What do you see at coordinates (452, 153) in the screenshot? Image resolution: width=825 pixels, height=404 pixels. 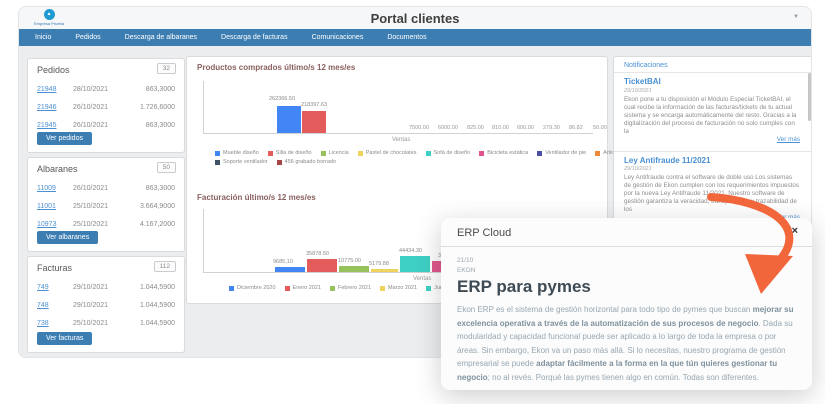 I see `legend-label: Sofá de diseño` at bounding box center [452, 153].